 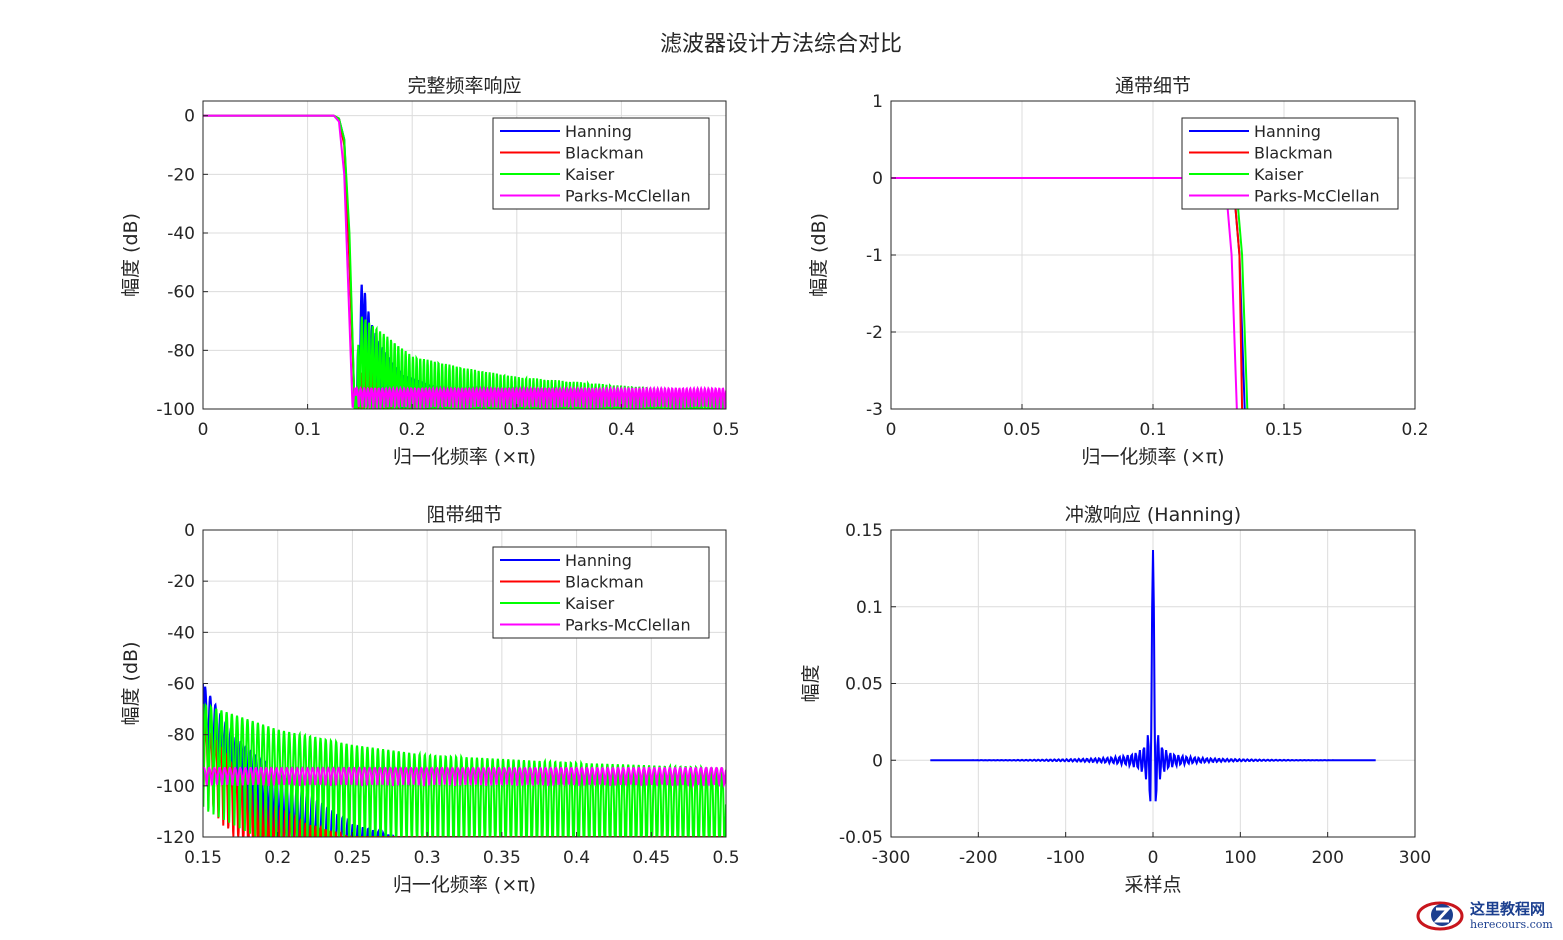 I want to click on x-tick-label: 200, so click(x=1327, y=858).